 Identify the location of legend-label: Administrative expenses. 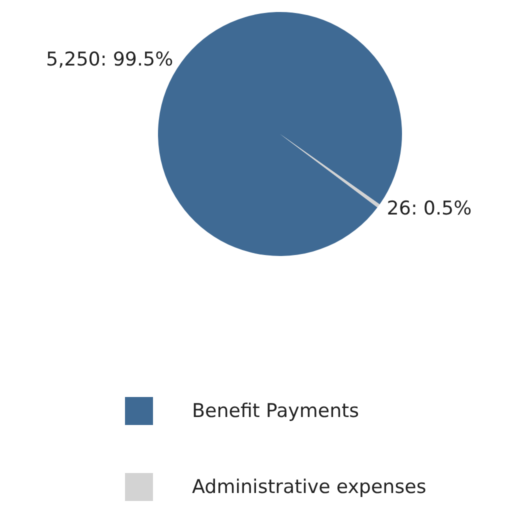
(309, 487).